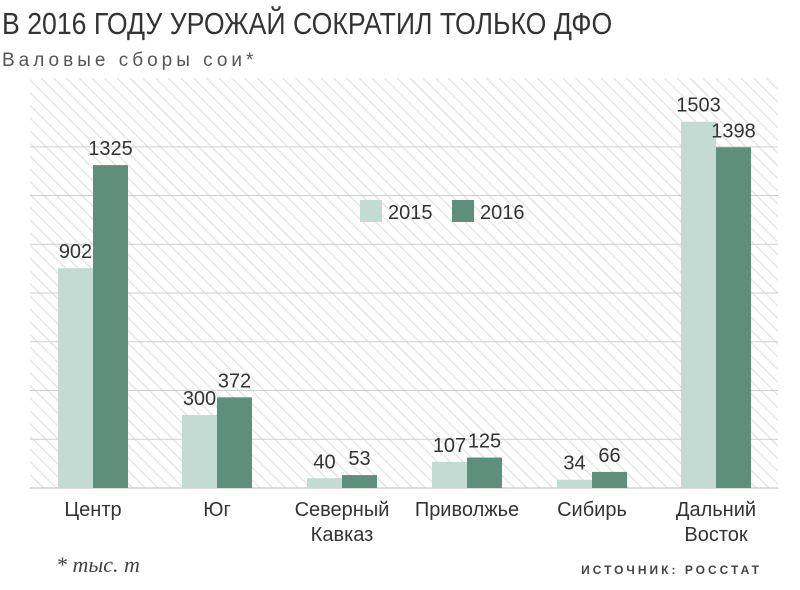  I want to click on category-label-0: Центр, so click(92, 510).